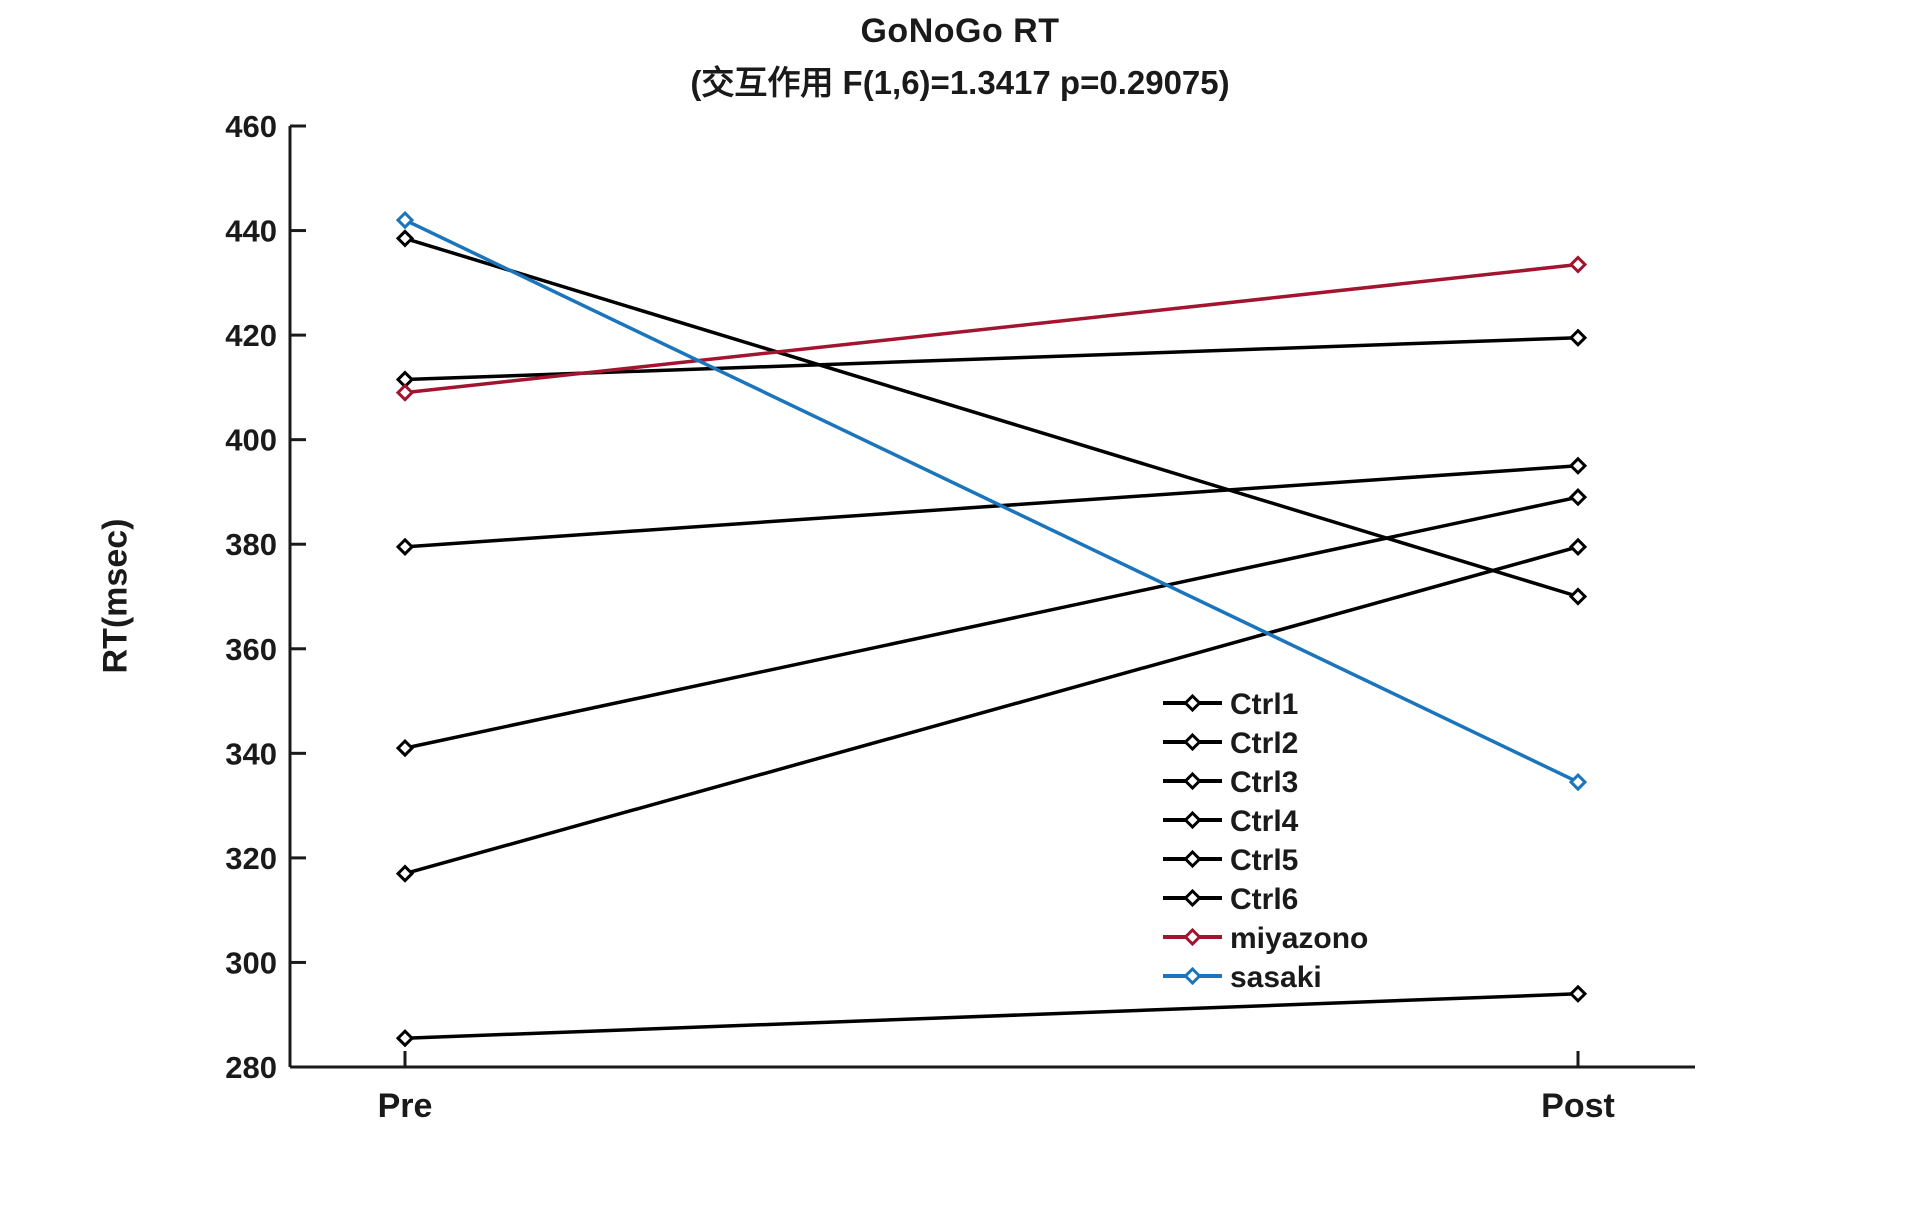  Describe the element at coordinates (1264, 899) in the screenshot. I see `legend-label: Ctrl6` at that location.